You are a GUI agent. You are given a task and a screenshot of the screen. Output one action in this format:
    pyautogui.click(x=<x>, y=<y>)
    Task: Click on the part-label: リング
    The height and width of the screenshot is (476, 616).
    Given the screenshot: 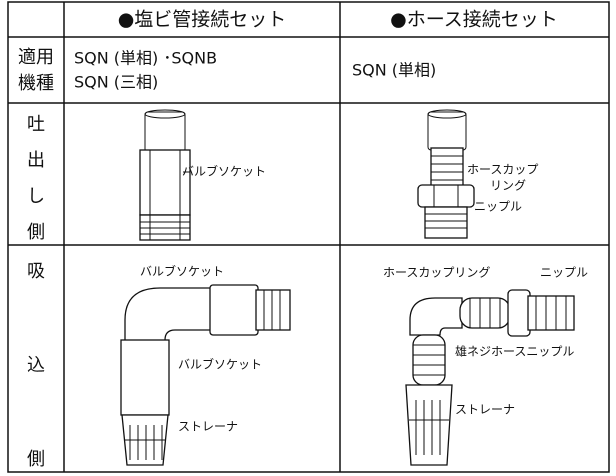 What is the action you would take?
    pyautogui.click(x=508, y=186)
    